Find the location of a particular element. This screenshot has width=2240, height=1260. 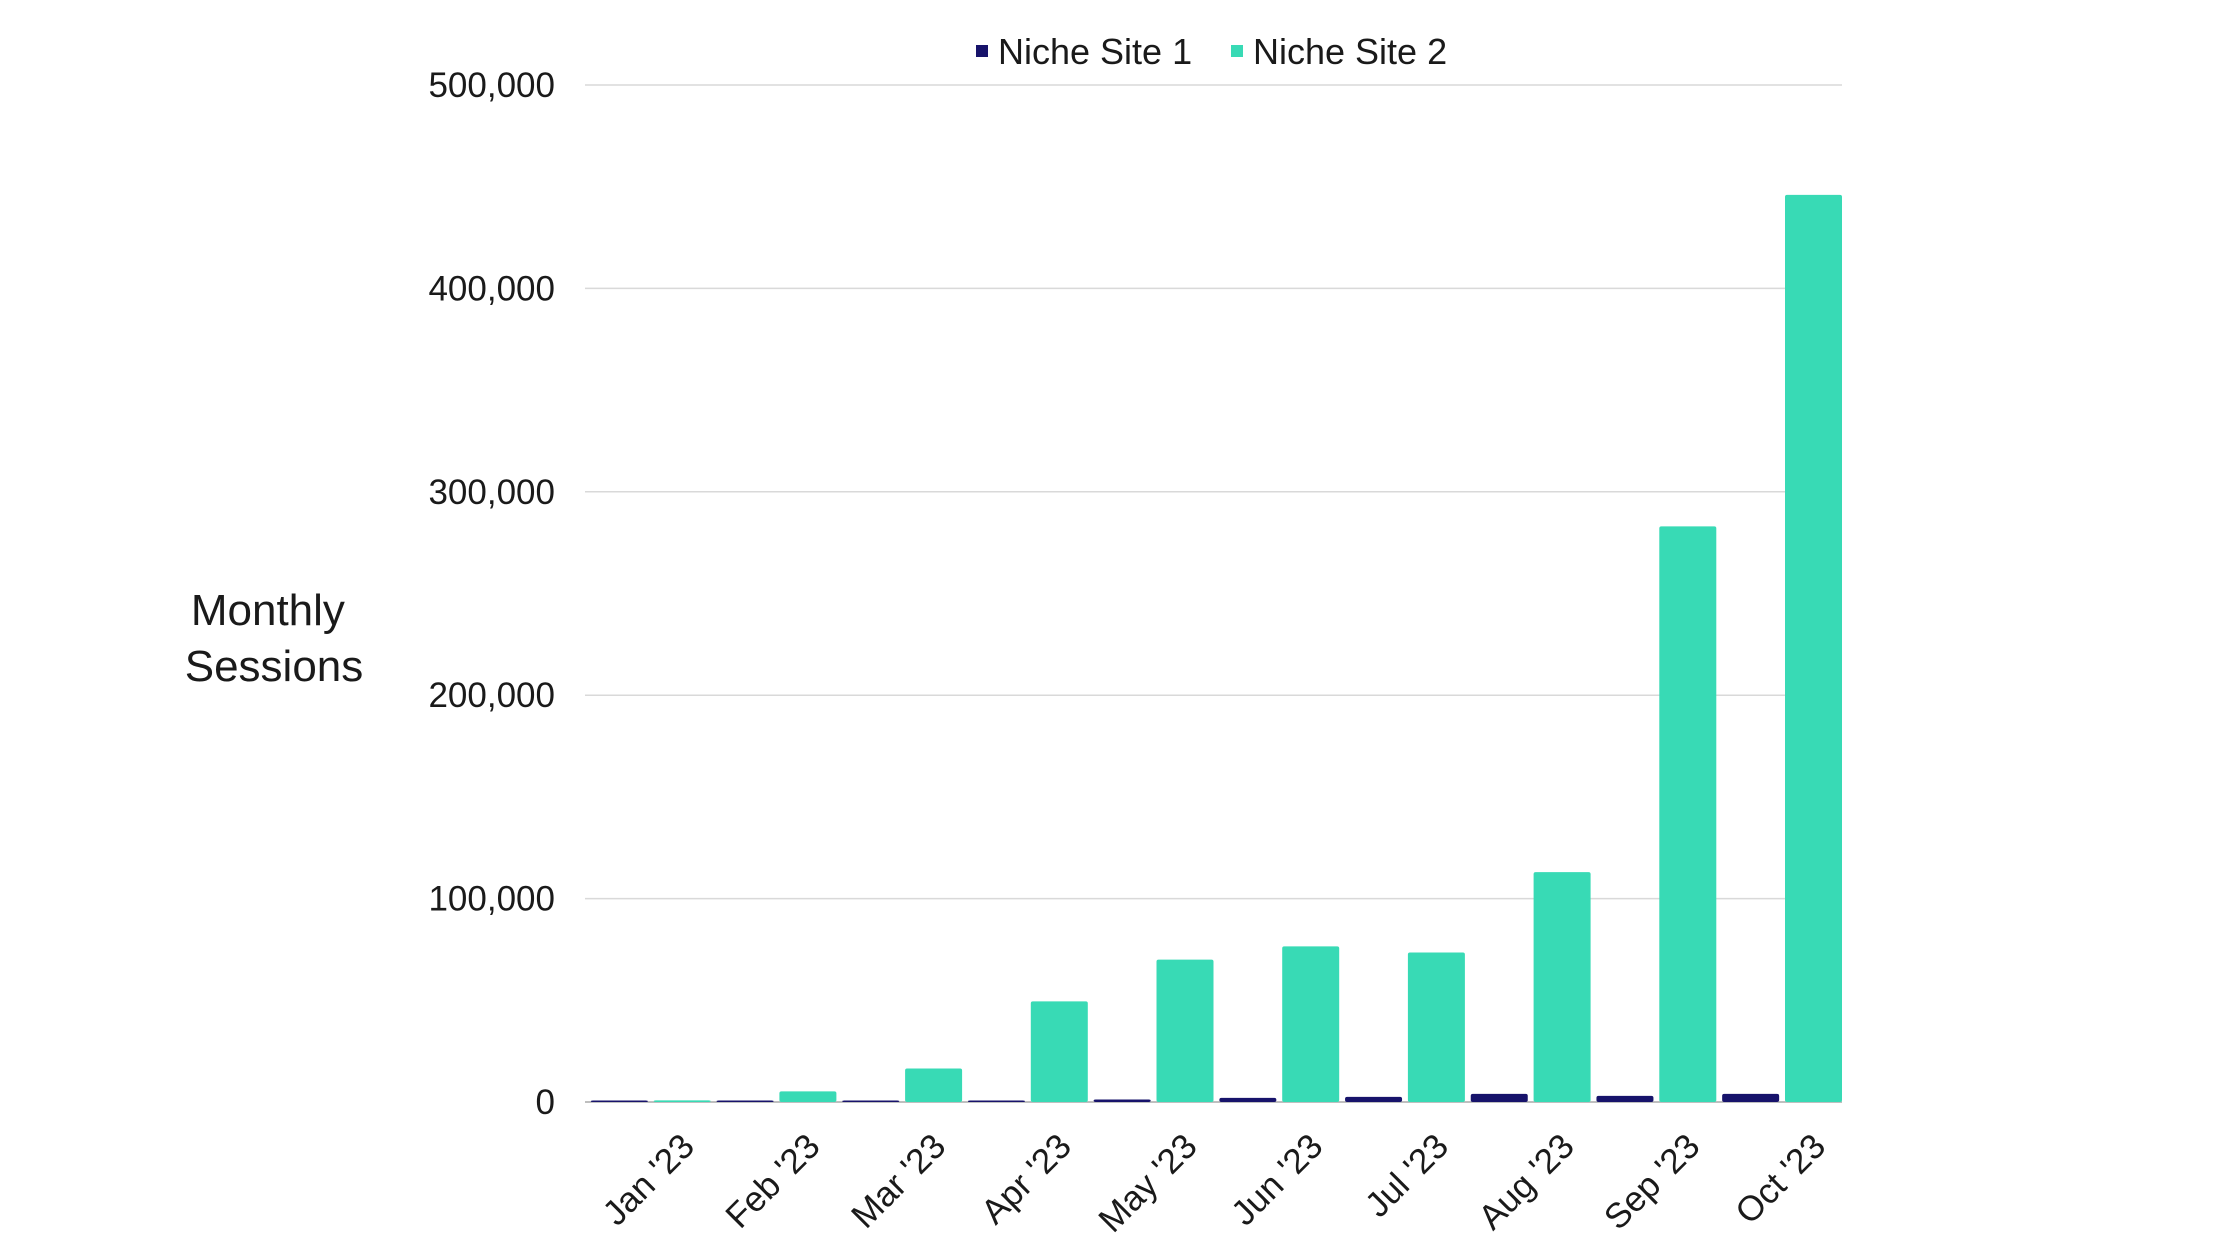

y-tick-label: 200,000 is located at coordinates (491, 695).